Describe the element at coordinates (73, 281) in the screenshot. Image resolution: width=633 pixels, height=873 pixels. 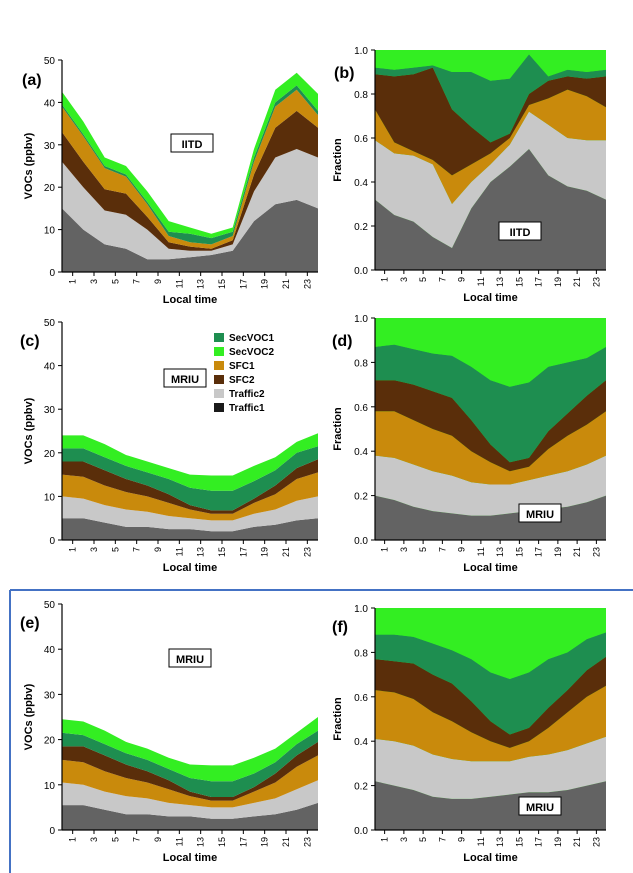
I see `x-tick-label: 1` at that location.